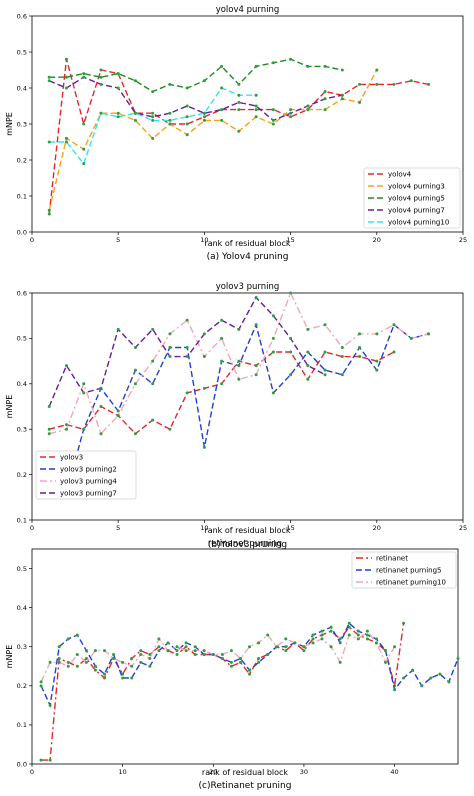 This screenshot has height=796, width=474. Describe the element at coordinates (416, 198) in the screenshot. I see `legend-label: yolov4 purning5` at that location.